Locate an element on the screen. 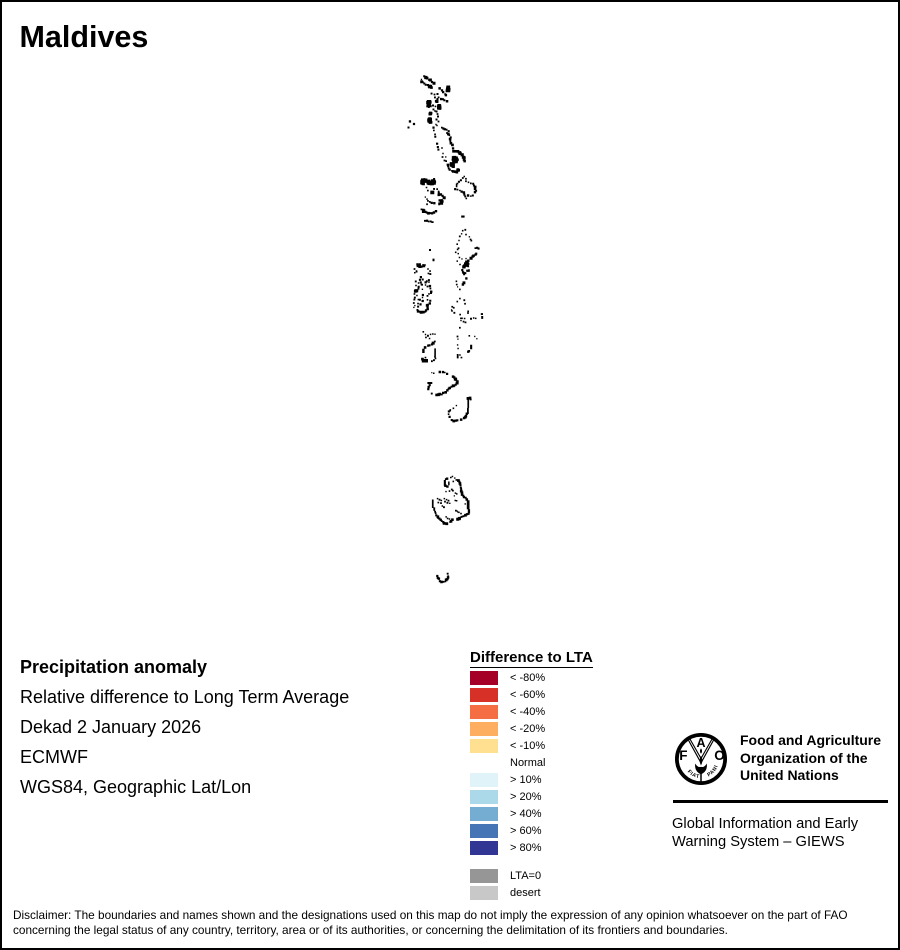  svg-text: F is located at coordinates (683, 755).